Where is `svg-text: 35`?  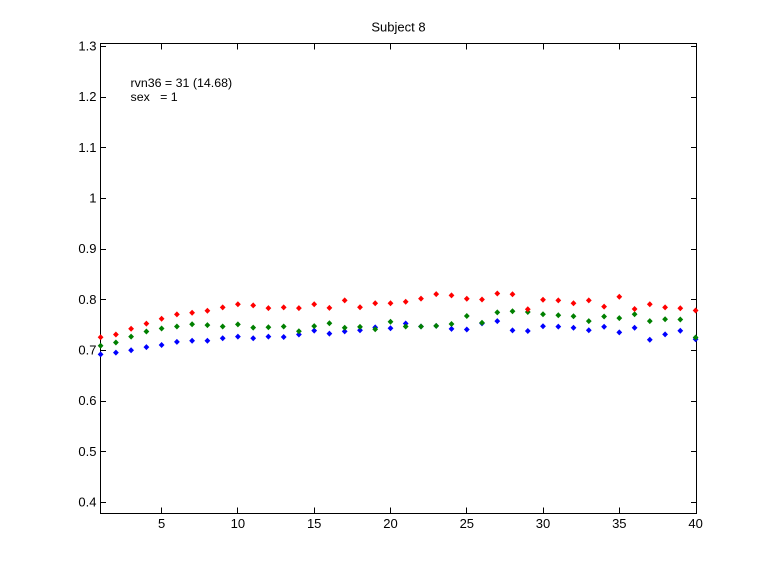 svg-text: 35 is located at coordinates (619, 523).